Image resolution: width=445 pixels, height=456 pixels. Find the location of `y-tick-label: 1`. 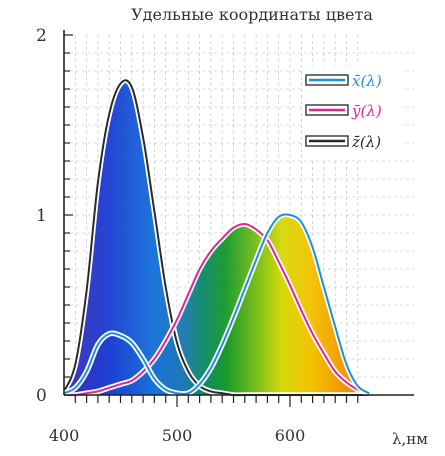

y-tick-label: 1 is located at coordinates (41, 216).